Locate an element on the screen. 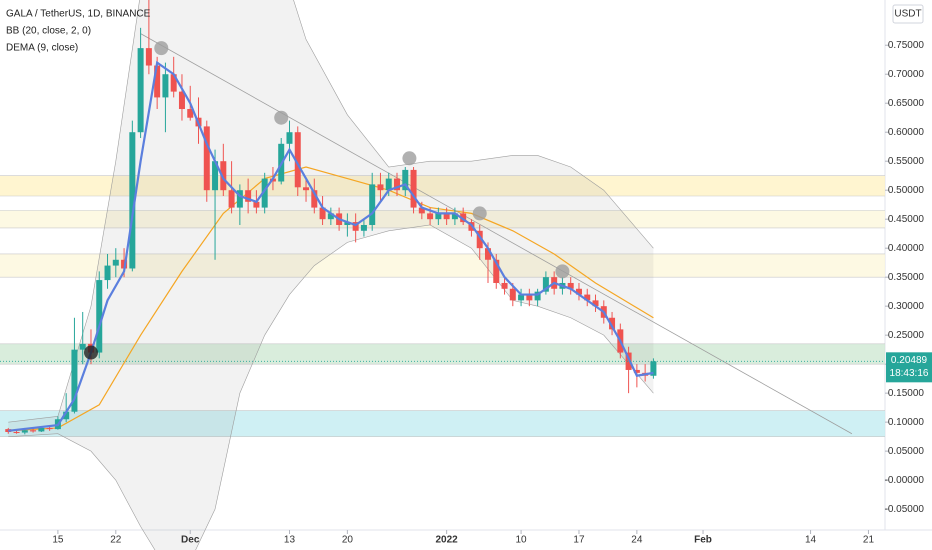 This screenshot has width=932, height=550. y-tick-label: 0.45000 is located at coordinates (906, 219).